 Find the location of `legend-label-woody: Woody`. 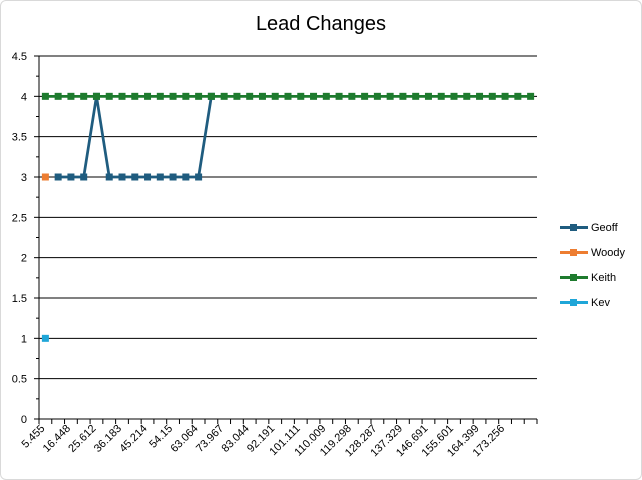

legend-label-woody: Woody is located at coordinates (608, 252).